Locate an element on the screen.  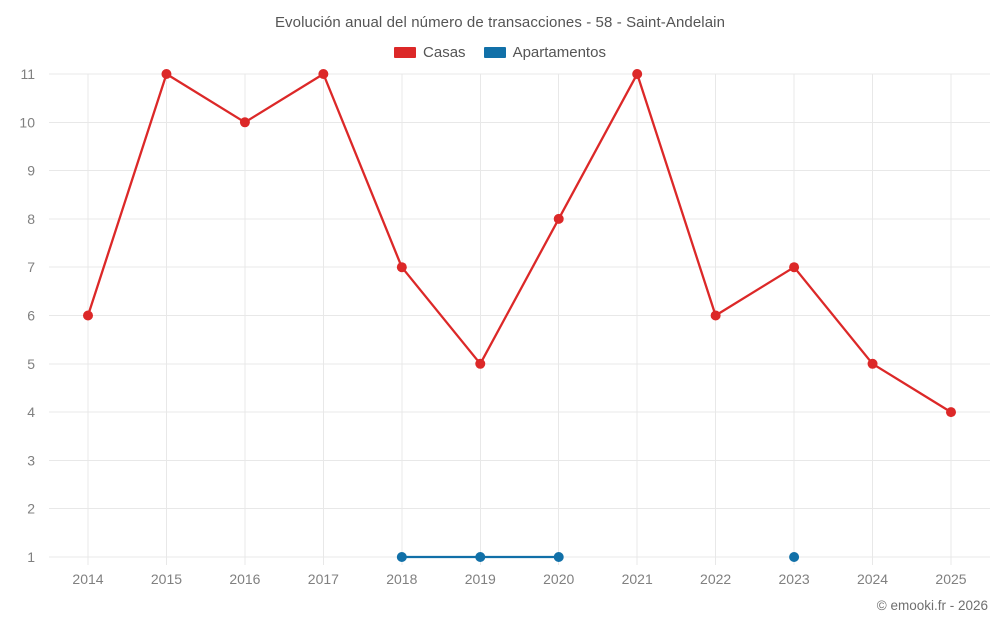
x-axis-tick-label: 2023 is located at coordinates (794, 579).